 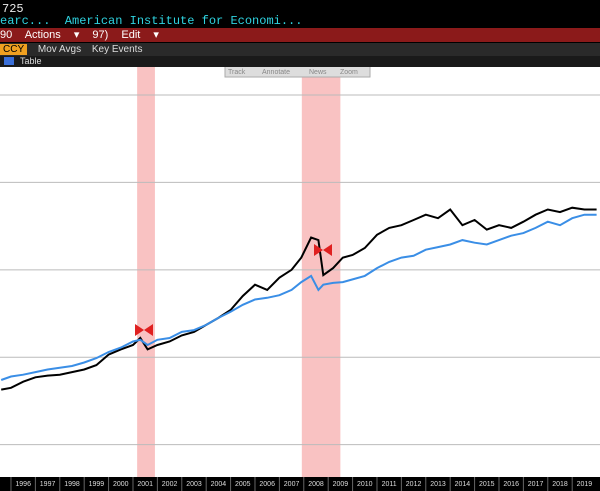 What do you see at coordinates (6, 35) in the screenshot?
I see `menu-number: 90` at bounding box center [6, 35].